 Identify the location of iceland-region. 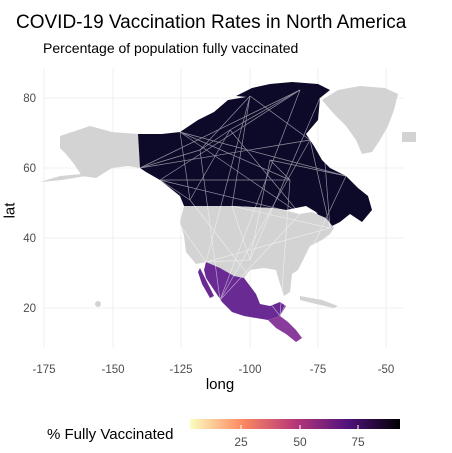
(409, 137).